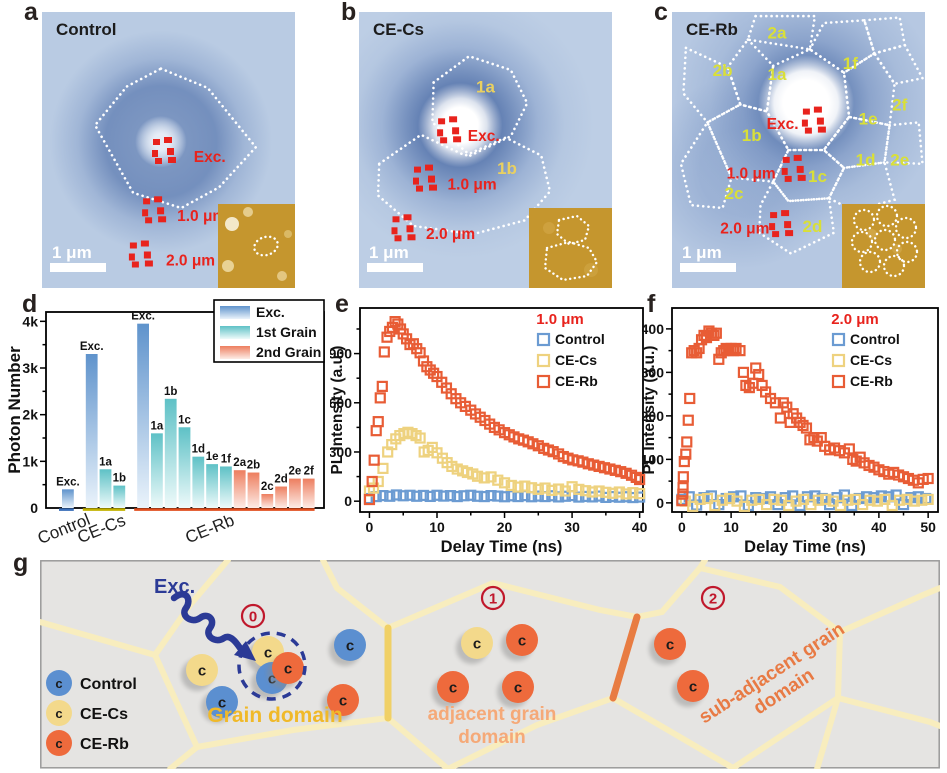 The image size is (947, 773). Describe the element at coordinates (210, 529) in the screenshot. I see `x-group-label: CE-Rb` at that location.